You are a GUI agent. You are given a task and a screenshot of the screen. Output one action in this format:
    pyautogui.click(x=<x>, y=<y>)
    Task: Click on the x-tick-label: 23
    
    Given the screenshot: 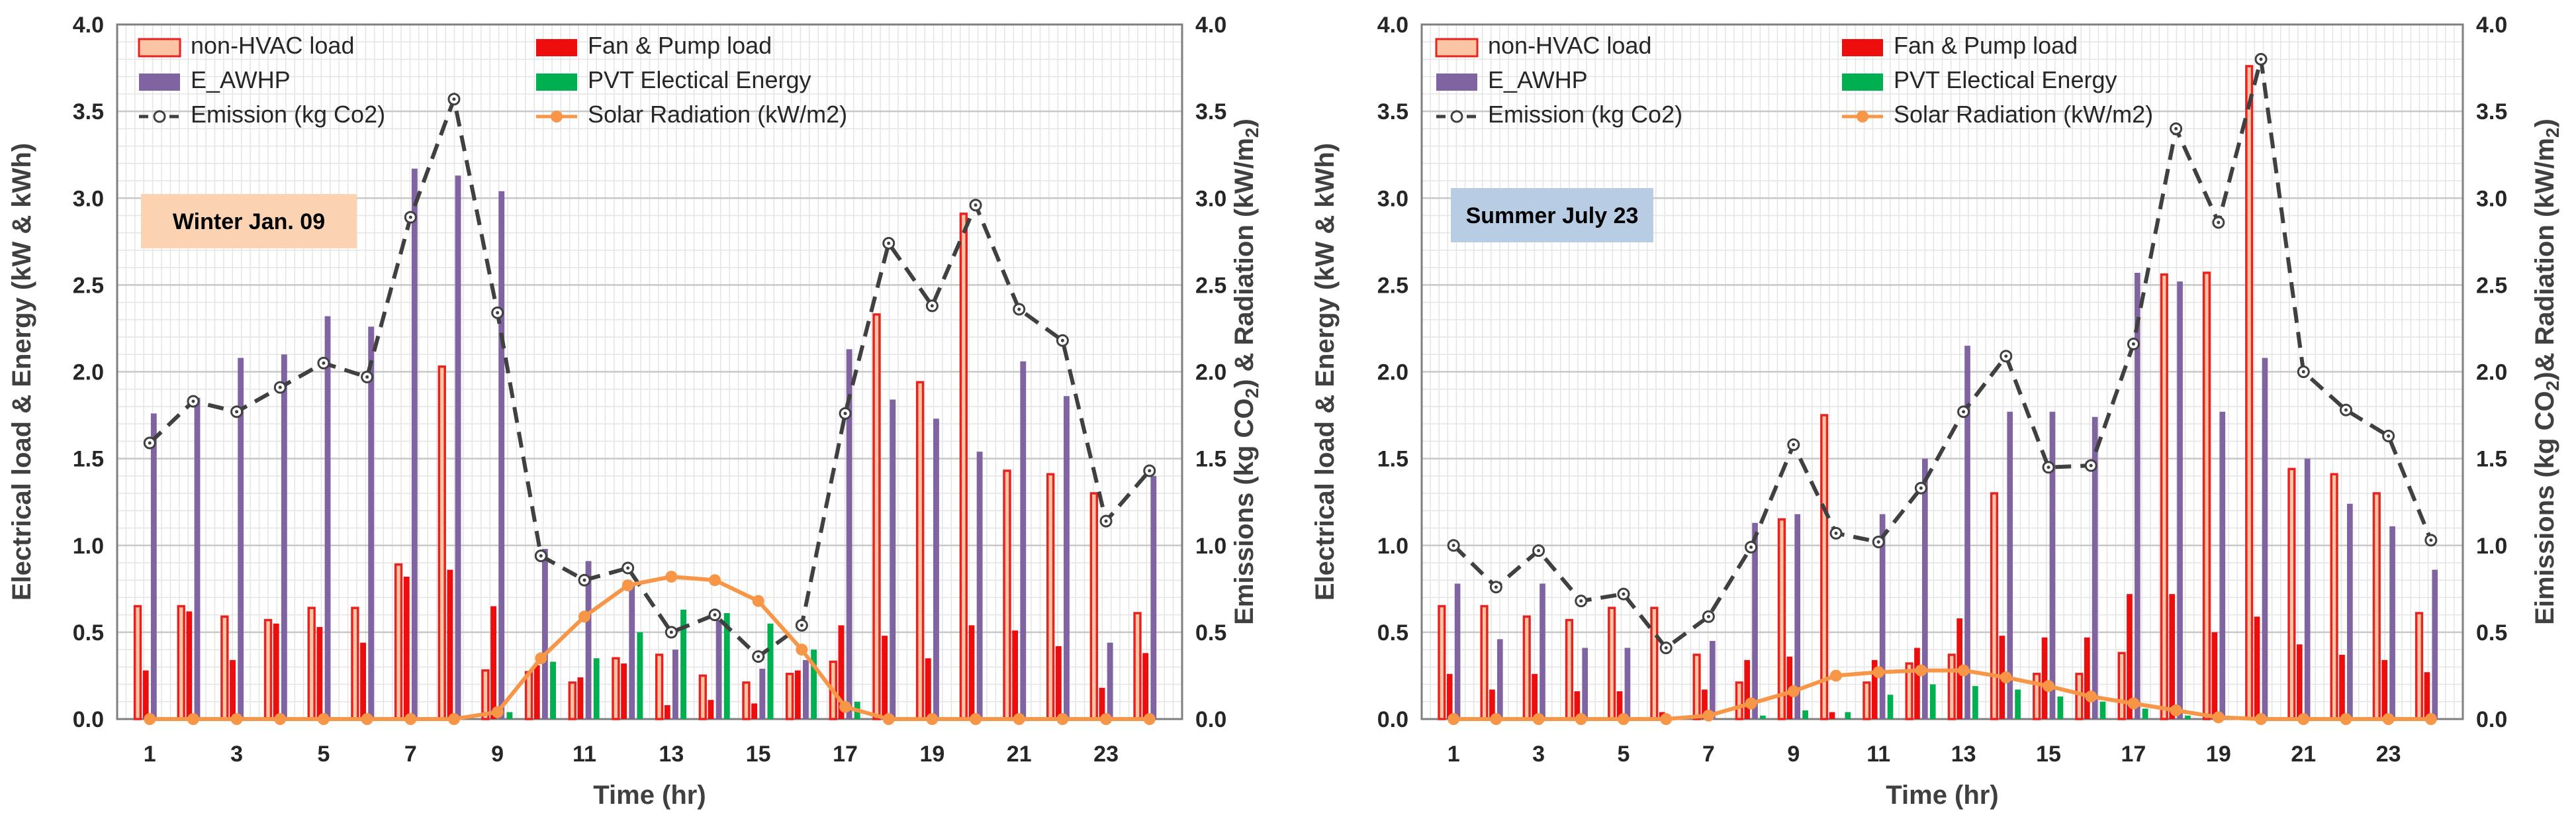 What is the action you would take?
    pyautogui.click(x=2388, y=754)
    